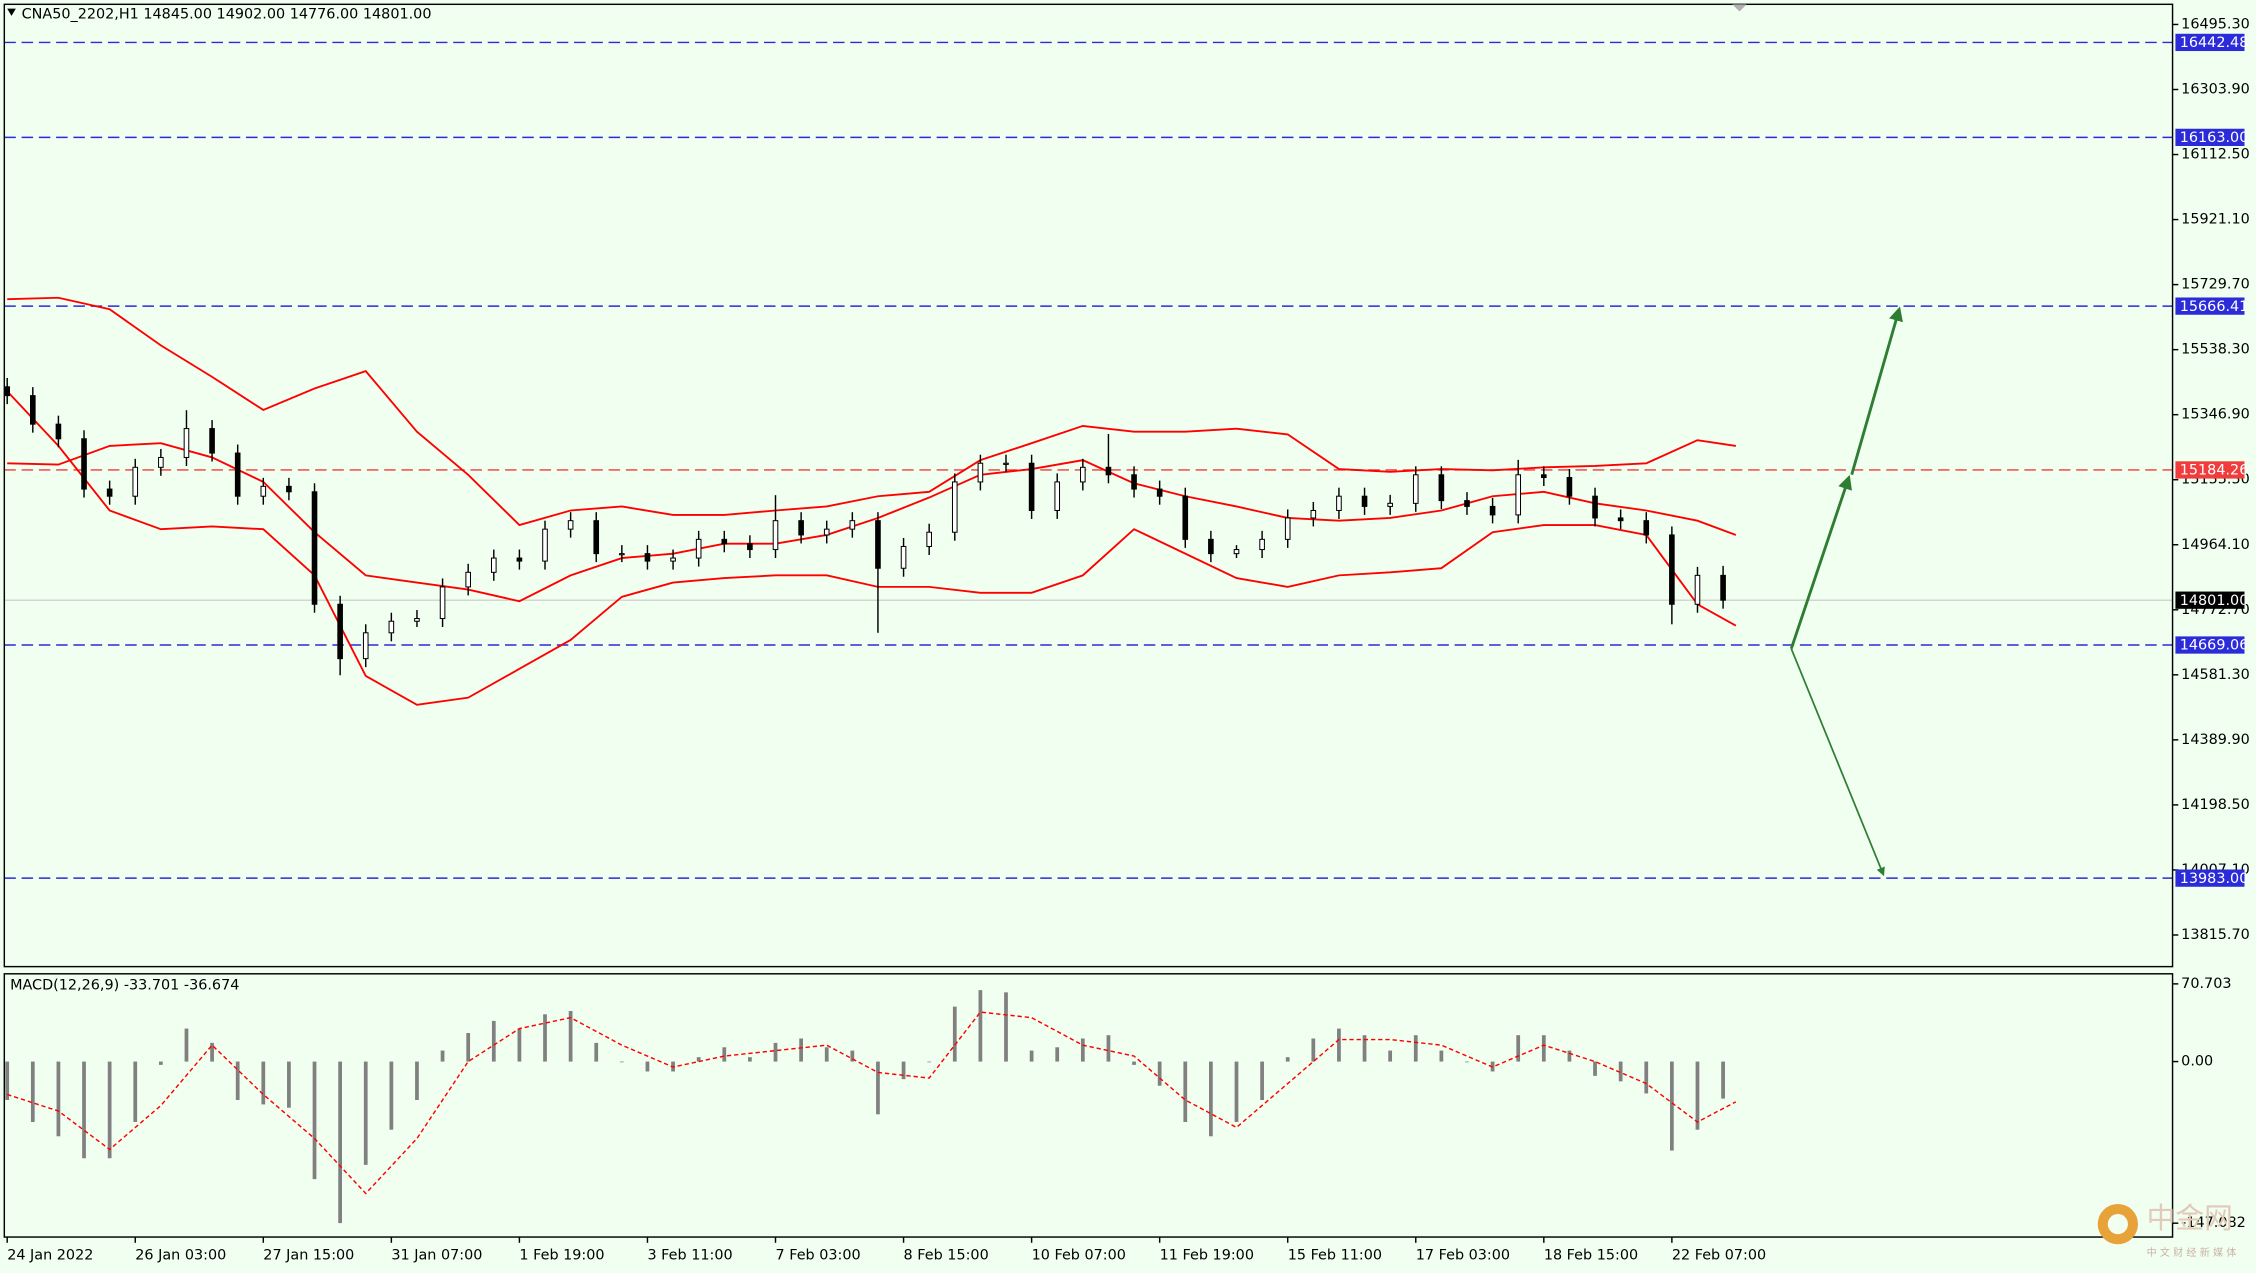  Describe the element at coordinates (2215, 415) in the screenshot. I see `y-tick-label: 15346.90` at that location.